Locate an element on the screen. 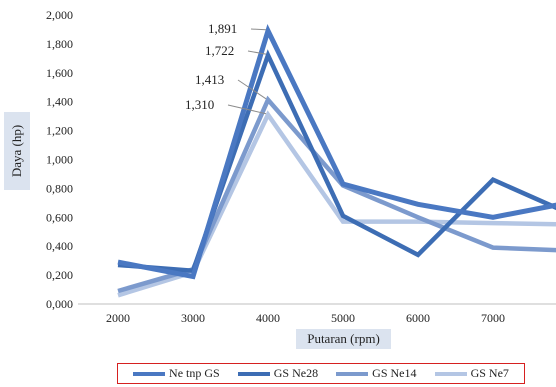 The image size is (556, 387). y-tick-label: 0,400 is located at coordinates (59, 246).